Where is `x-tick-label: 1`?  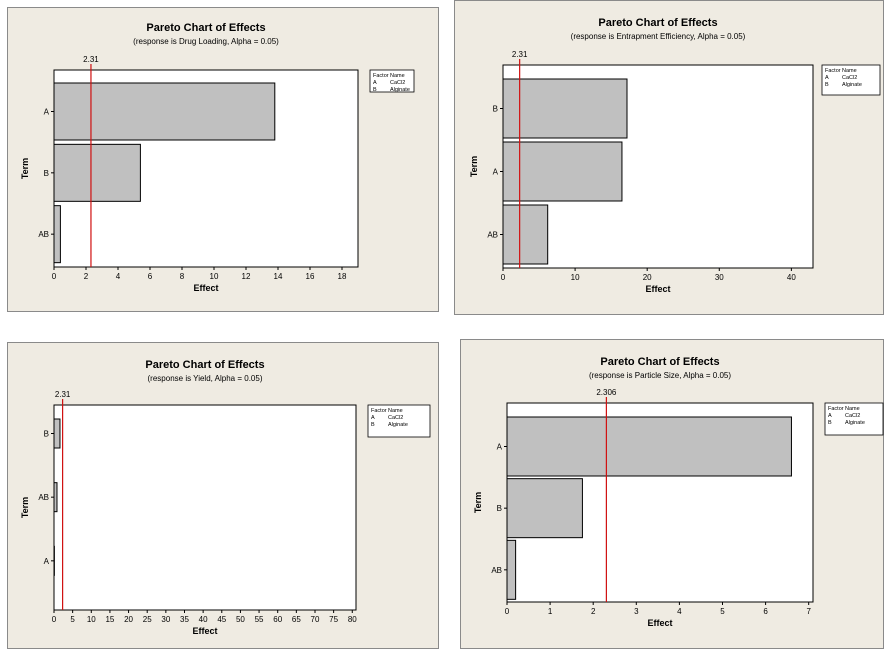 x-tick-label: 1 is located at coordinates (550, 611).